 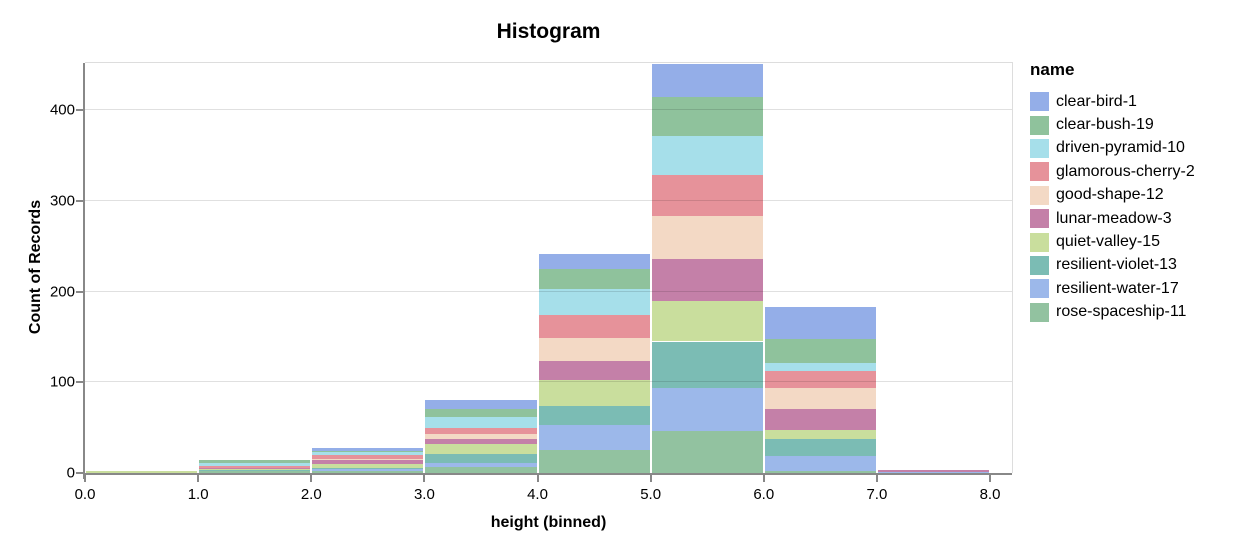 I want to click on bar-segment-rose-spaceship-11-bin6, so click(x=820, y=472).